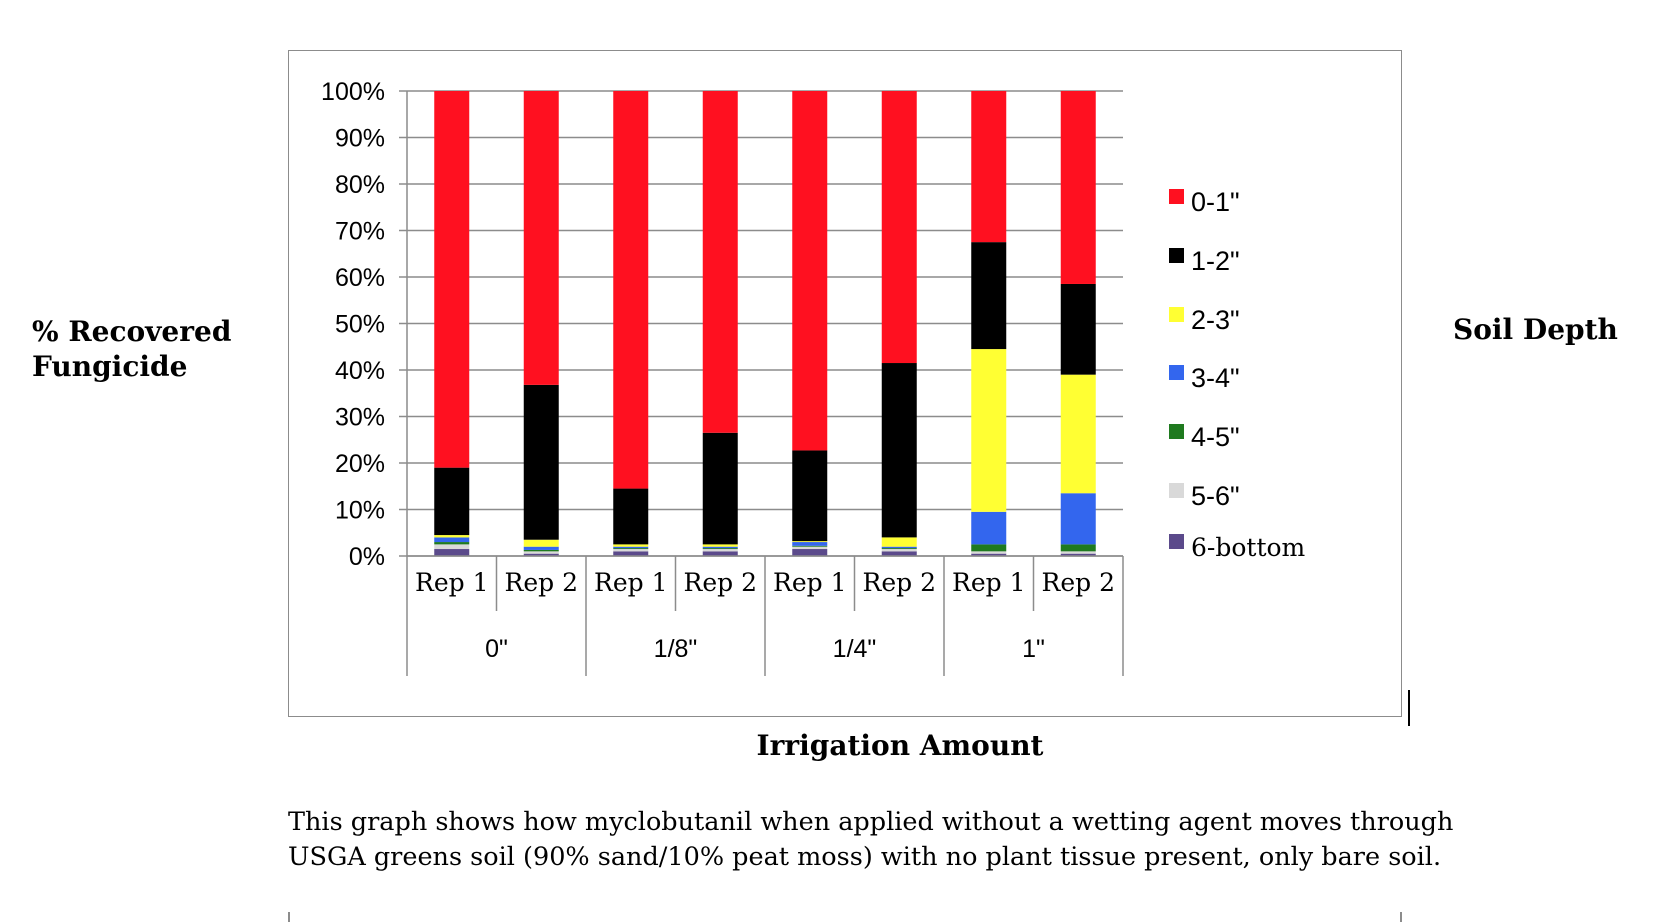 This screenshot has width=1664, height=922. What do you see at coordinates (1215, 202) in the screenshot?
I see `legend-label: 0-1"` at bounding box center [1215, 202].